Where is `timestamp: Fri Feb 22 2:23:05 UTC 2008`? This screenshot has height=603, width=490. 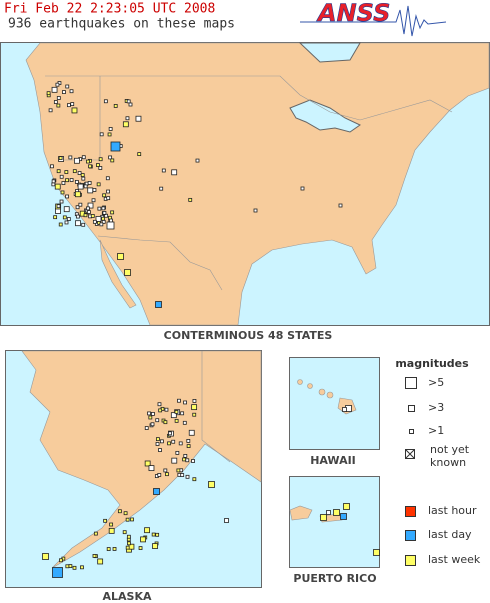 timestamp: Fri Feb 22 2:23:05 UTC 2008 is located at coordinates (109, 9).